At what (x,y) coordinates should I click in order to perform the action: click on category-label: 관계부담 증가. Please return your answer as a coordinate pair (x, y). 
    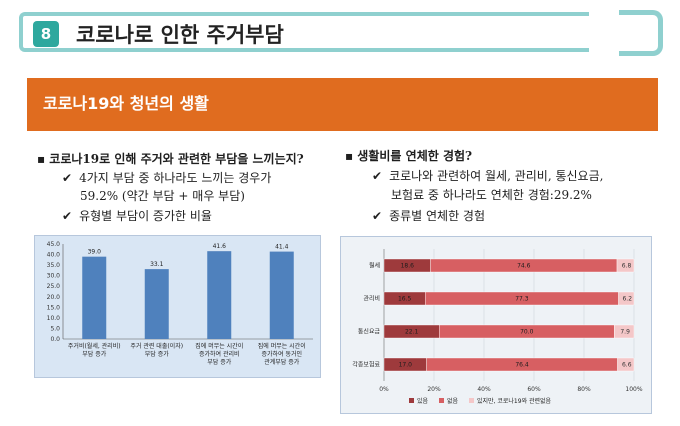
    Looking at the image, I should click on (282, 362).